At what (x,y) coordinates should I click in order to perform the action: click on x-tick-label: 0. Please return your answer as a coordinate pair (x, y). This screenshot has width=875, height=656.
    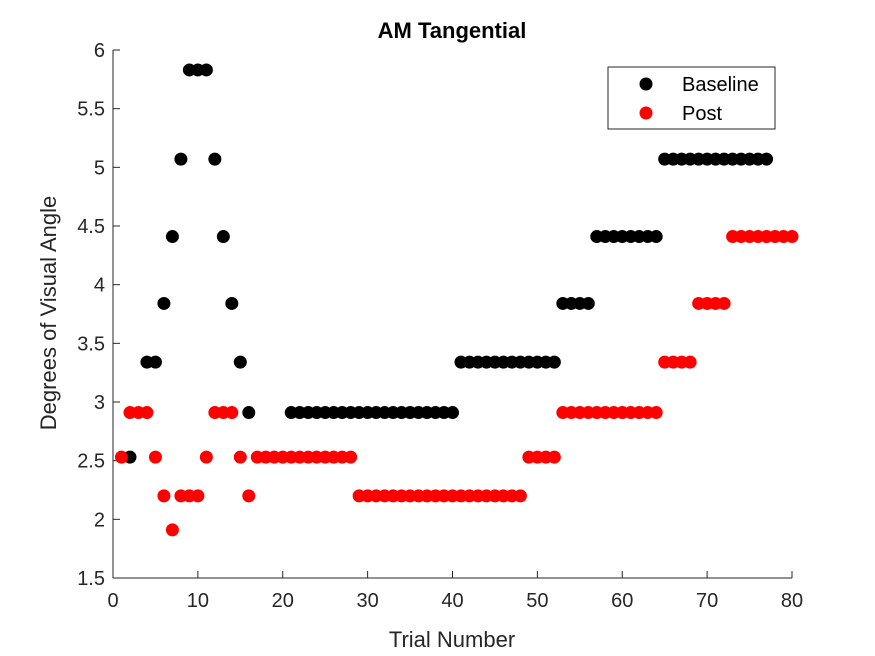
    Looking at the image, I should click on (112, 601).